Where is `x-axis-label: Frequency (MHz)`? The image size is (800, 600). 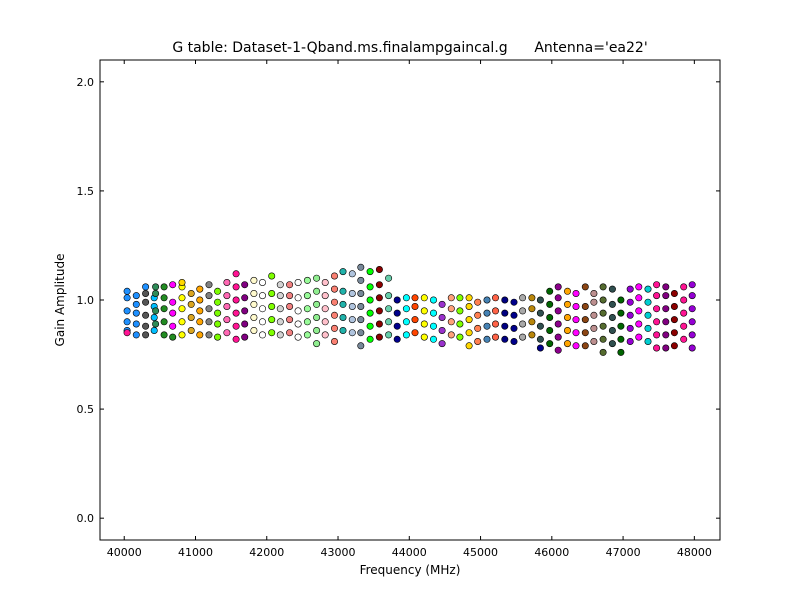 x-axis-label: Frequency (MHz) is located at coordinates (410, 570).